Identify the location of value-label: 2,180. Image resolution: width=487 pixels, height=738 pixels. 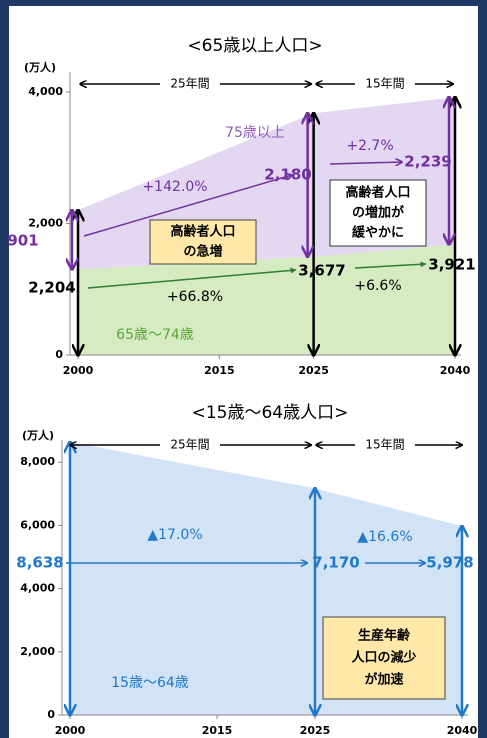
(287, 175).